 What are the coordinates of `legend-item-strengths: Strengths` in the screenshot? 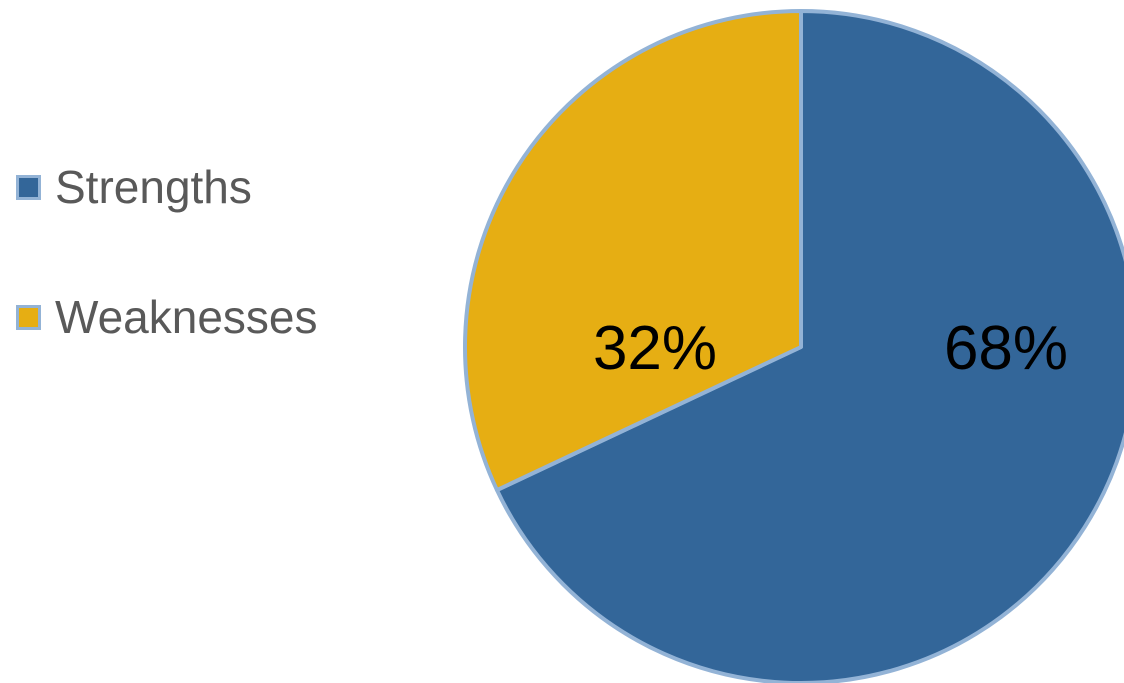 It's located at (167, 187).